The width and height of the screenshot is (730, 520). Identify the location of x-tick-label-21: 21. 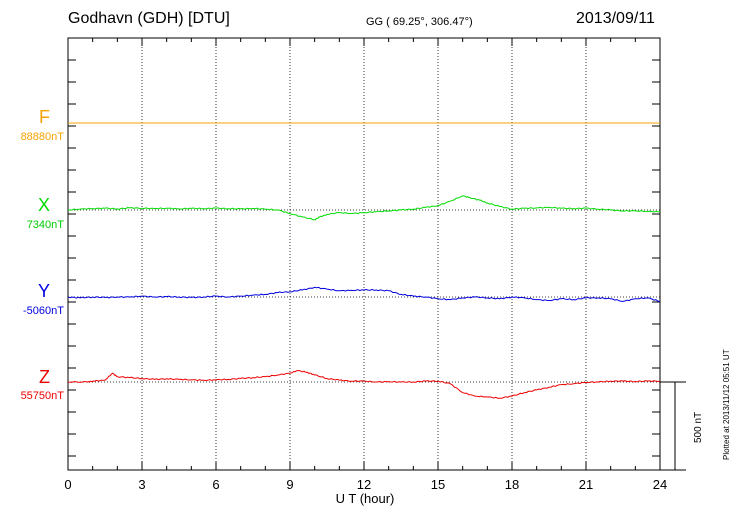
(586, 484).